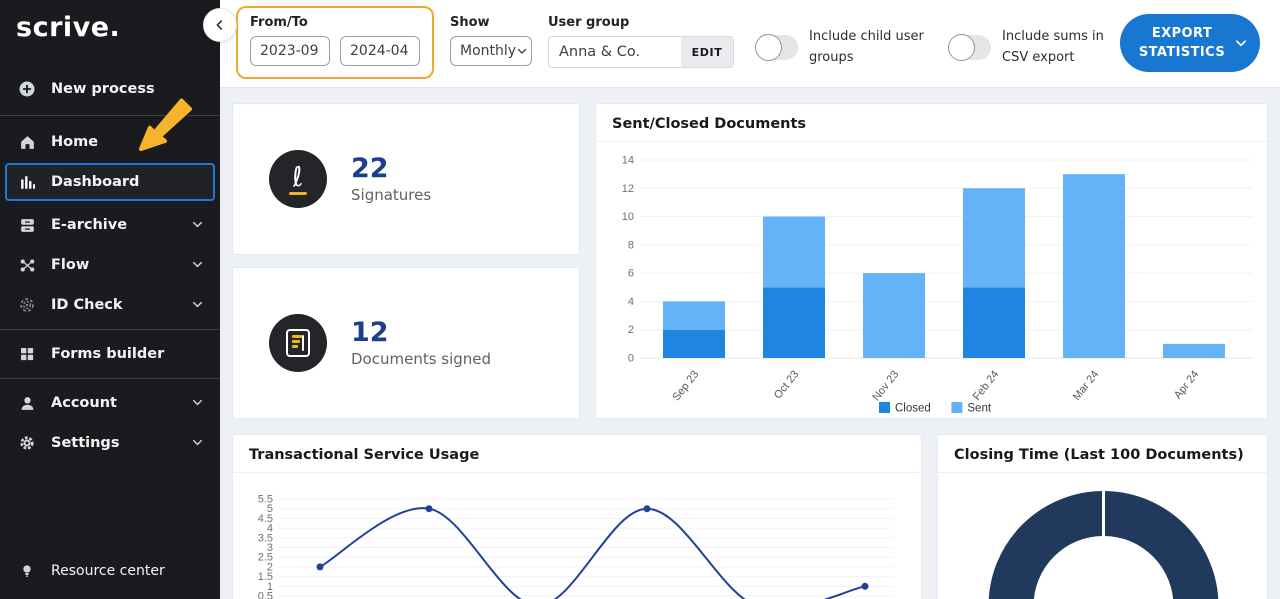 The height and width of the screenshot is (599, 1280). Describe the element at coordinates (270, 587) in the screenshot. I see `svg-text: 1` at that location.